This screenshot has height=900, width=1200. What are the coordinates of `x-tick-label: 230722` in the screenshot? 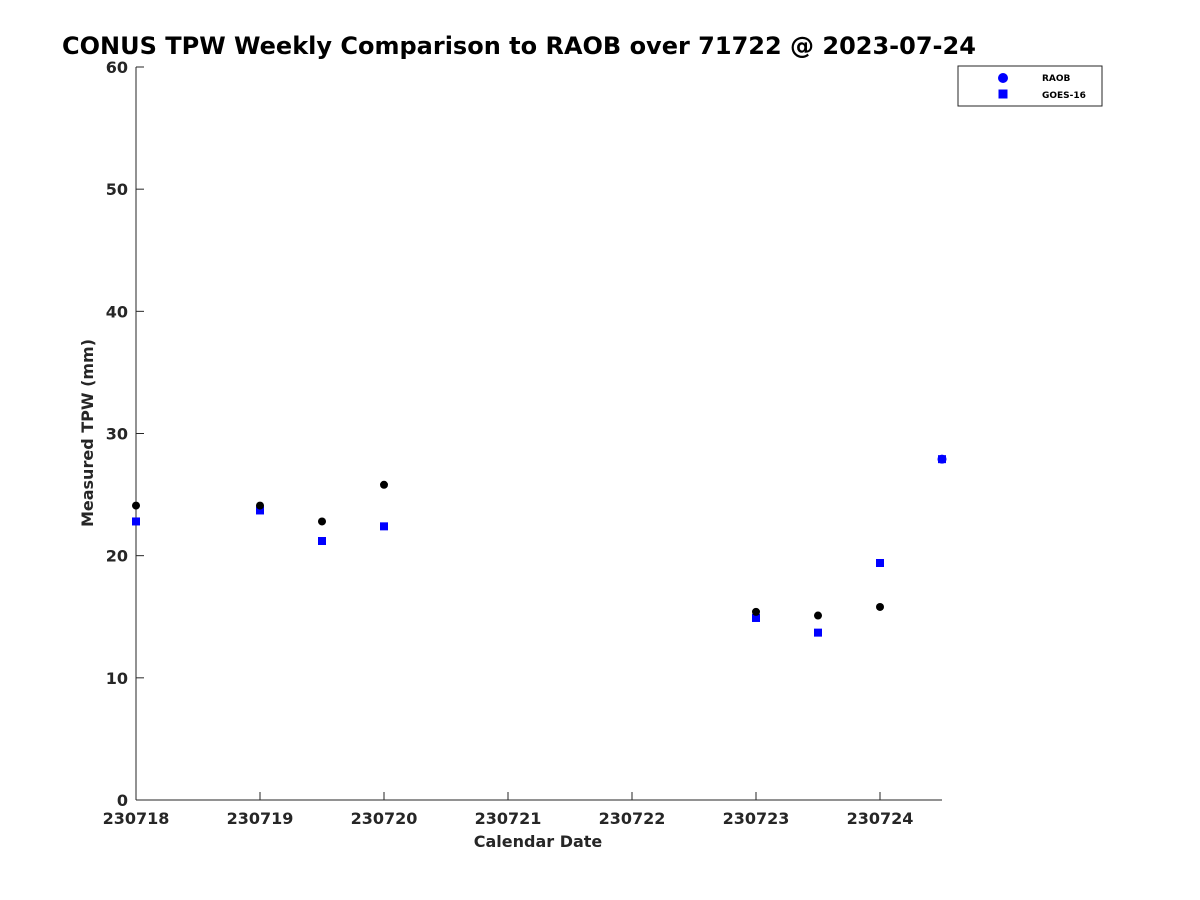 It's located at (632, 818).